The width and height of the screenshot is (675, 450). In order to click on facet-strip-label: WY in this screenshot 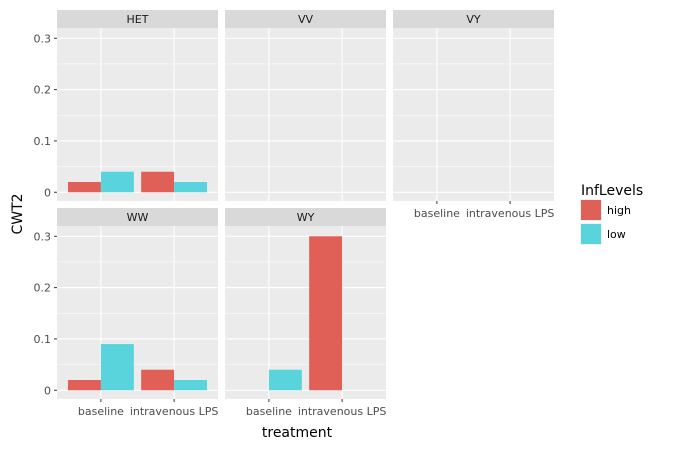, I will do `click(306, 217)`.